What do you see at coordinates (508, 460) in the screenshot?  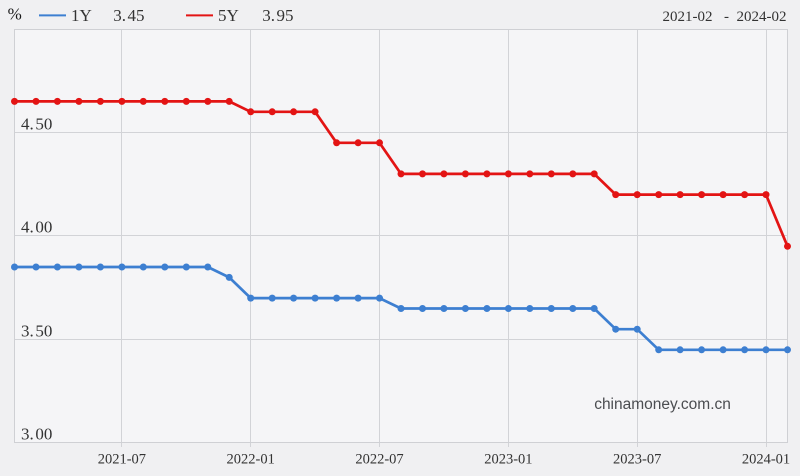 I see `svg-text: 2023-01` at bounding box center [508, 460].